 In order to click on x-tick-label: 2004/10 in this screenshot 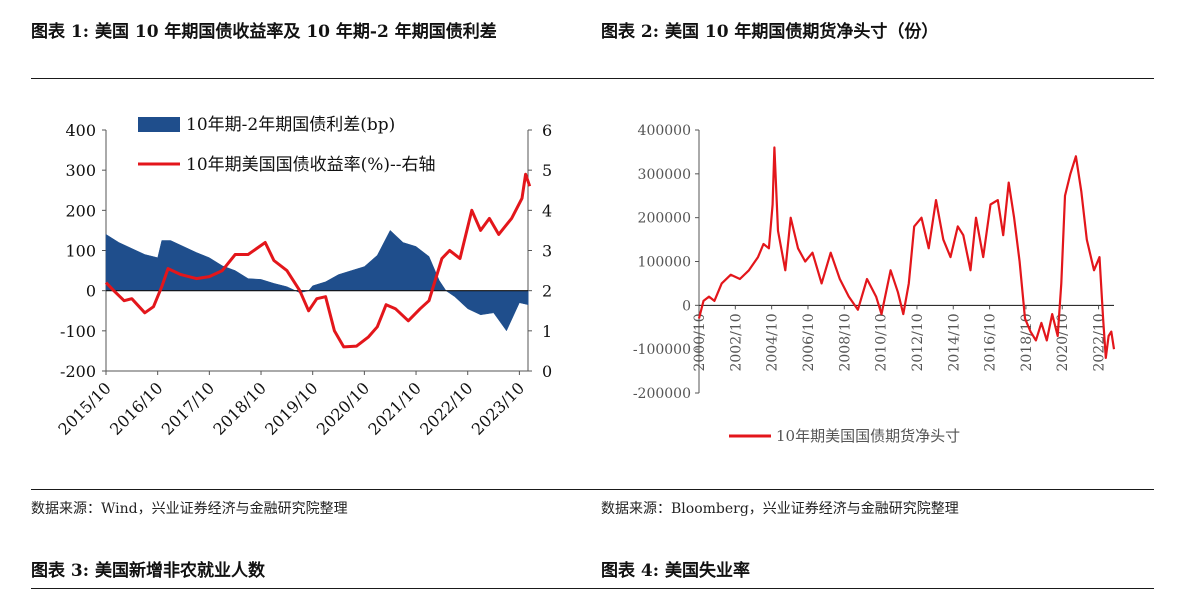, I will do `click(773, 342)`.